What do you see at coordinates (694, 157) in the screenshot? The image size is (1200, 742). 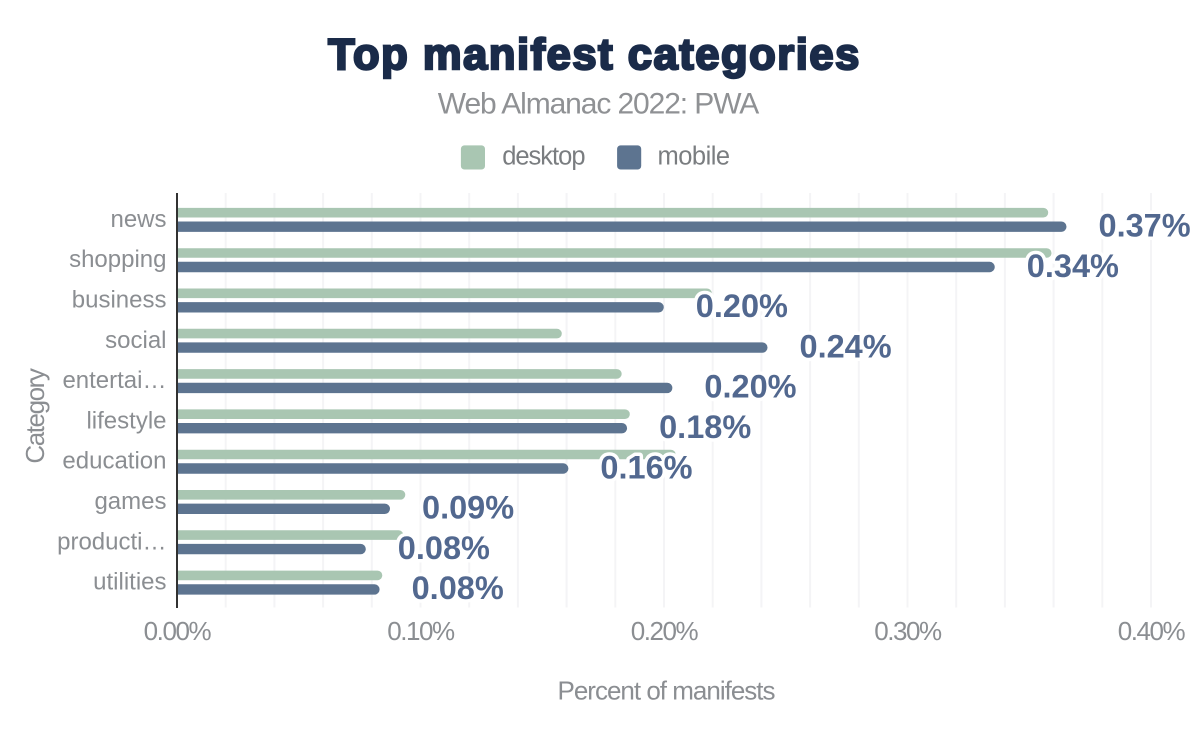 I see `svg-text: mobile` at bounding box center [694, 157].